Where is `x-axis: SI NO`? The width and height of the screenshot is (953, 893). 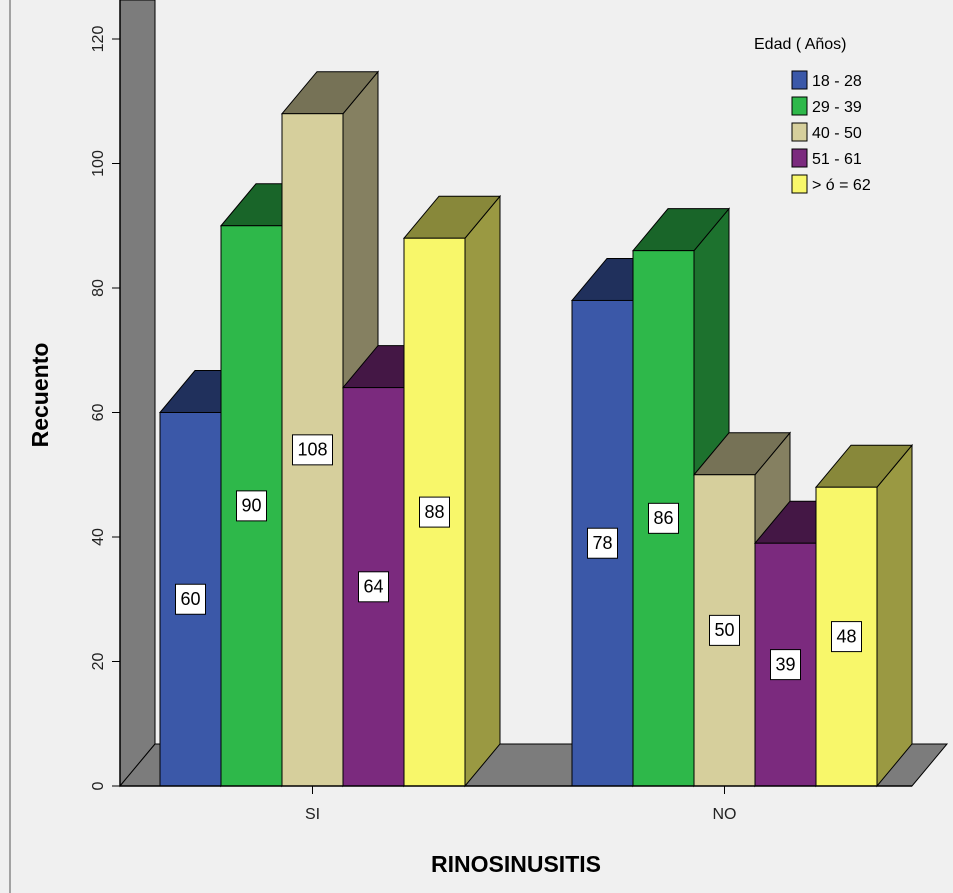
x-axis: SI NO is located at coordinates (516, 804).